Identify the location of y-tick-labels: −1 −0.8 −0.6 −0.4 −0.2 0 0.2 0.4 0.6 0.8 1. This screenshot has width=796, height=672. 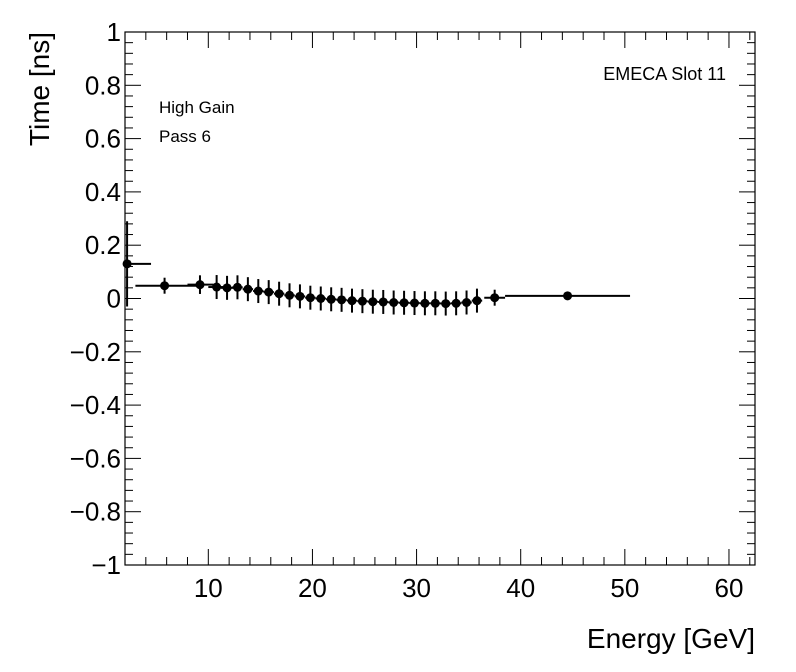
(95, 298).